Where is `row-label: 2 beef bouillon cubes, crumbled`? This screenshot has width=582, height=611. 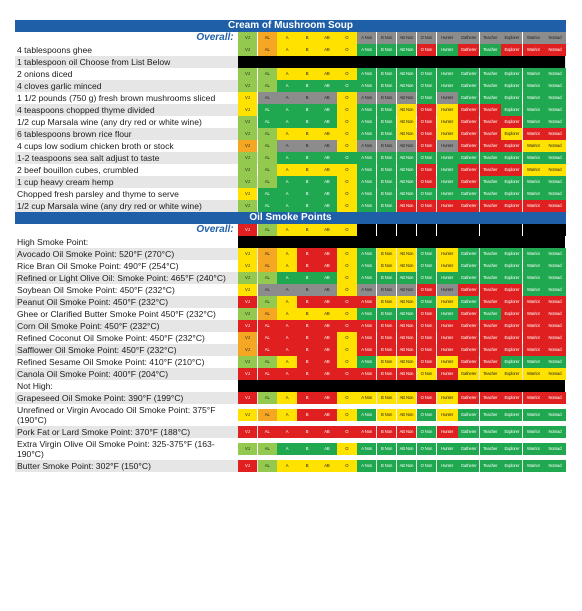 row-label: 2 beef bouillon cubes, crumbled is located at coordinates (78, 170).